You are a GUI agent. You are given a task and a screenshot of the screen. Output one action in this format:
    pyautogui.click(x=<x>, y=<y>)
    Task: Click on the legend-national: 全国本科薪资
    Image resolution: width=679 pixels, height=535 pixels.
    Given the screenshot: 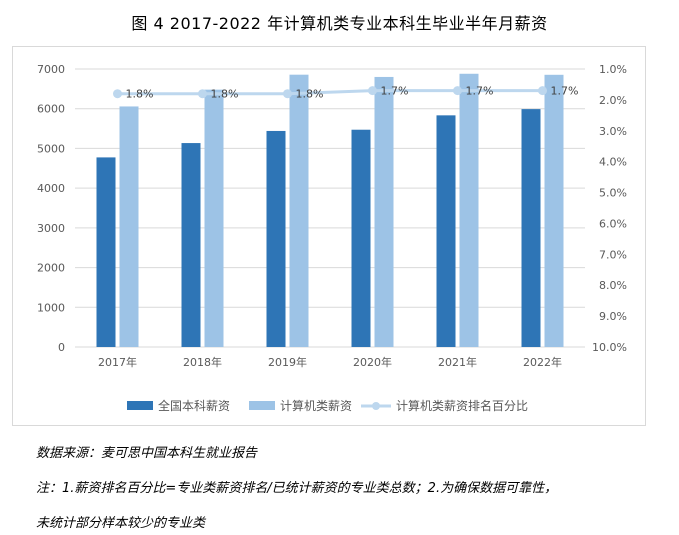 What is the action you would take?
    pyautogui.click(x=178, y=405)
    